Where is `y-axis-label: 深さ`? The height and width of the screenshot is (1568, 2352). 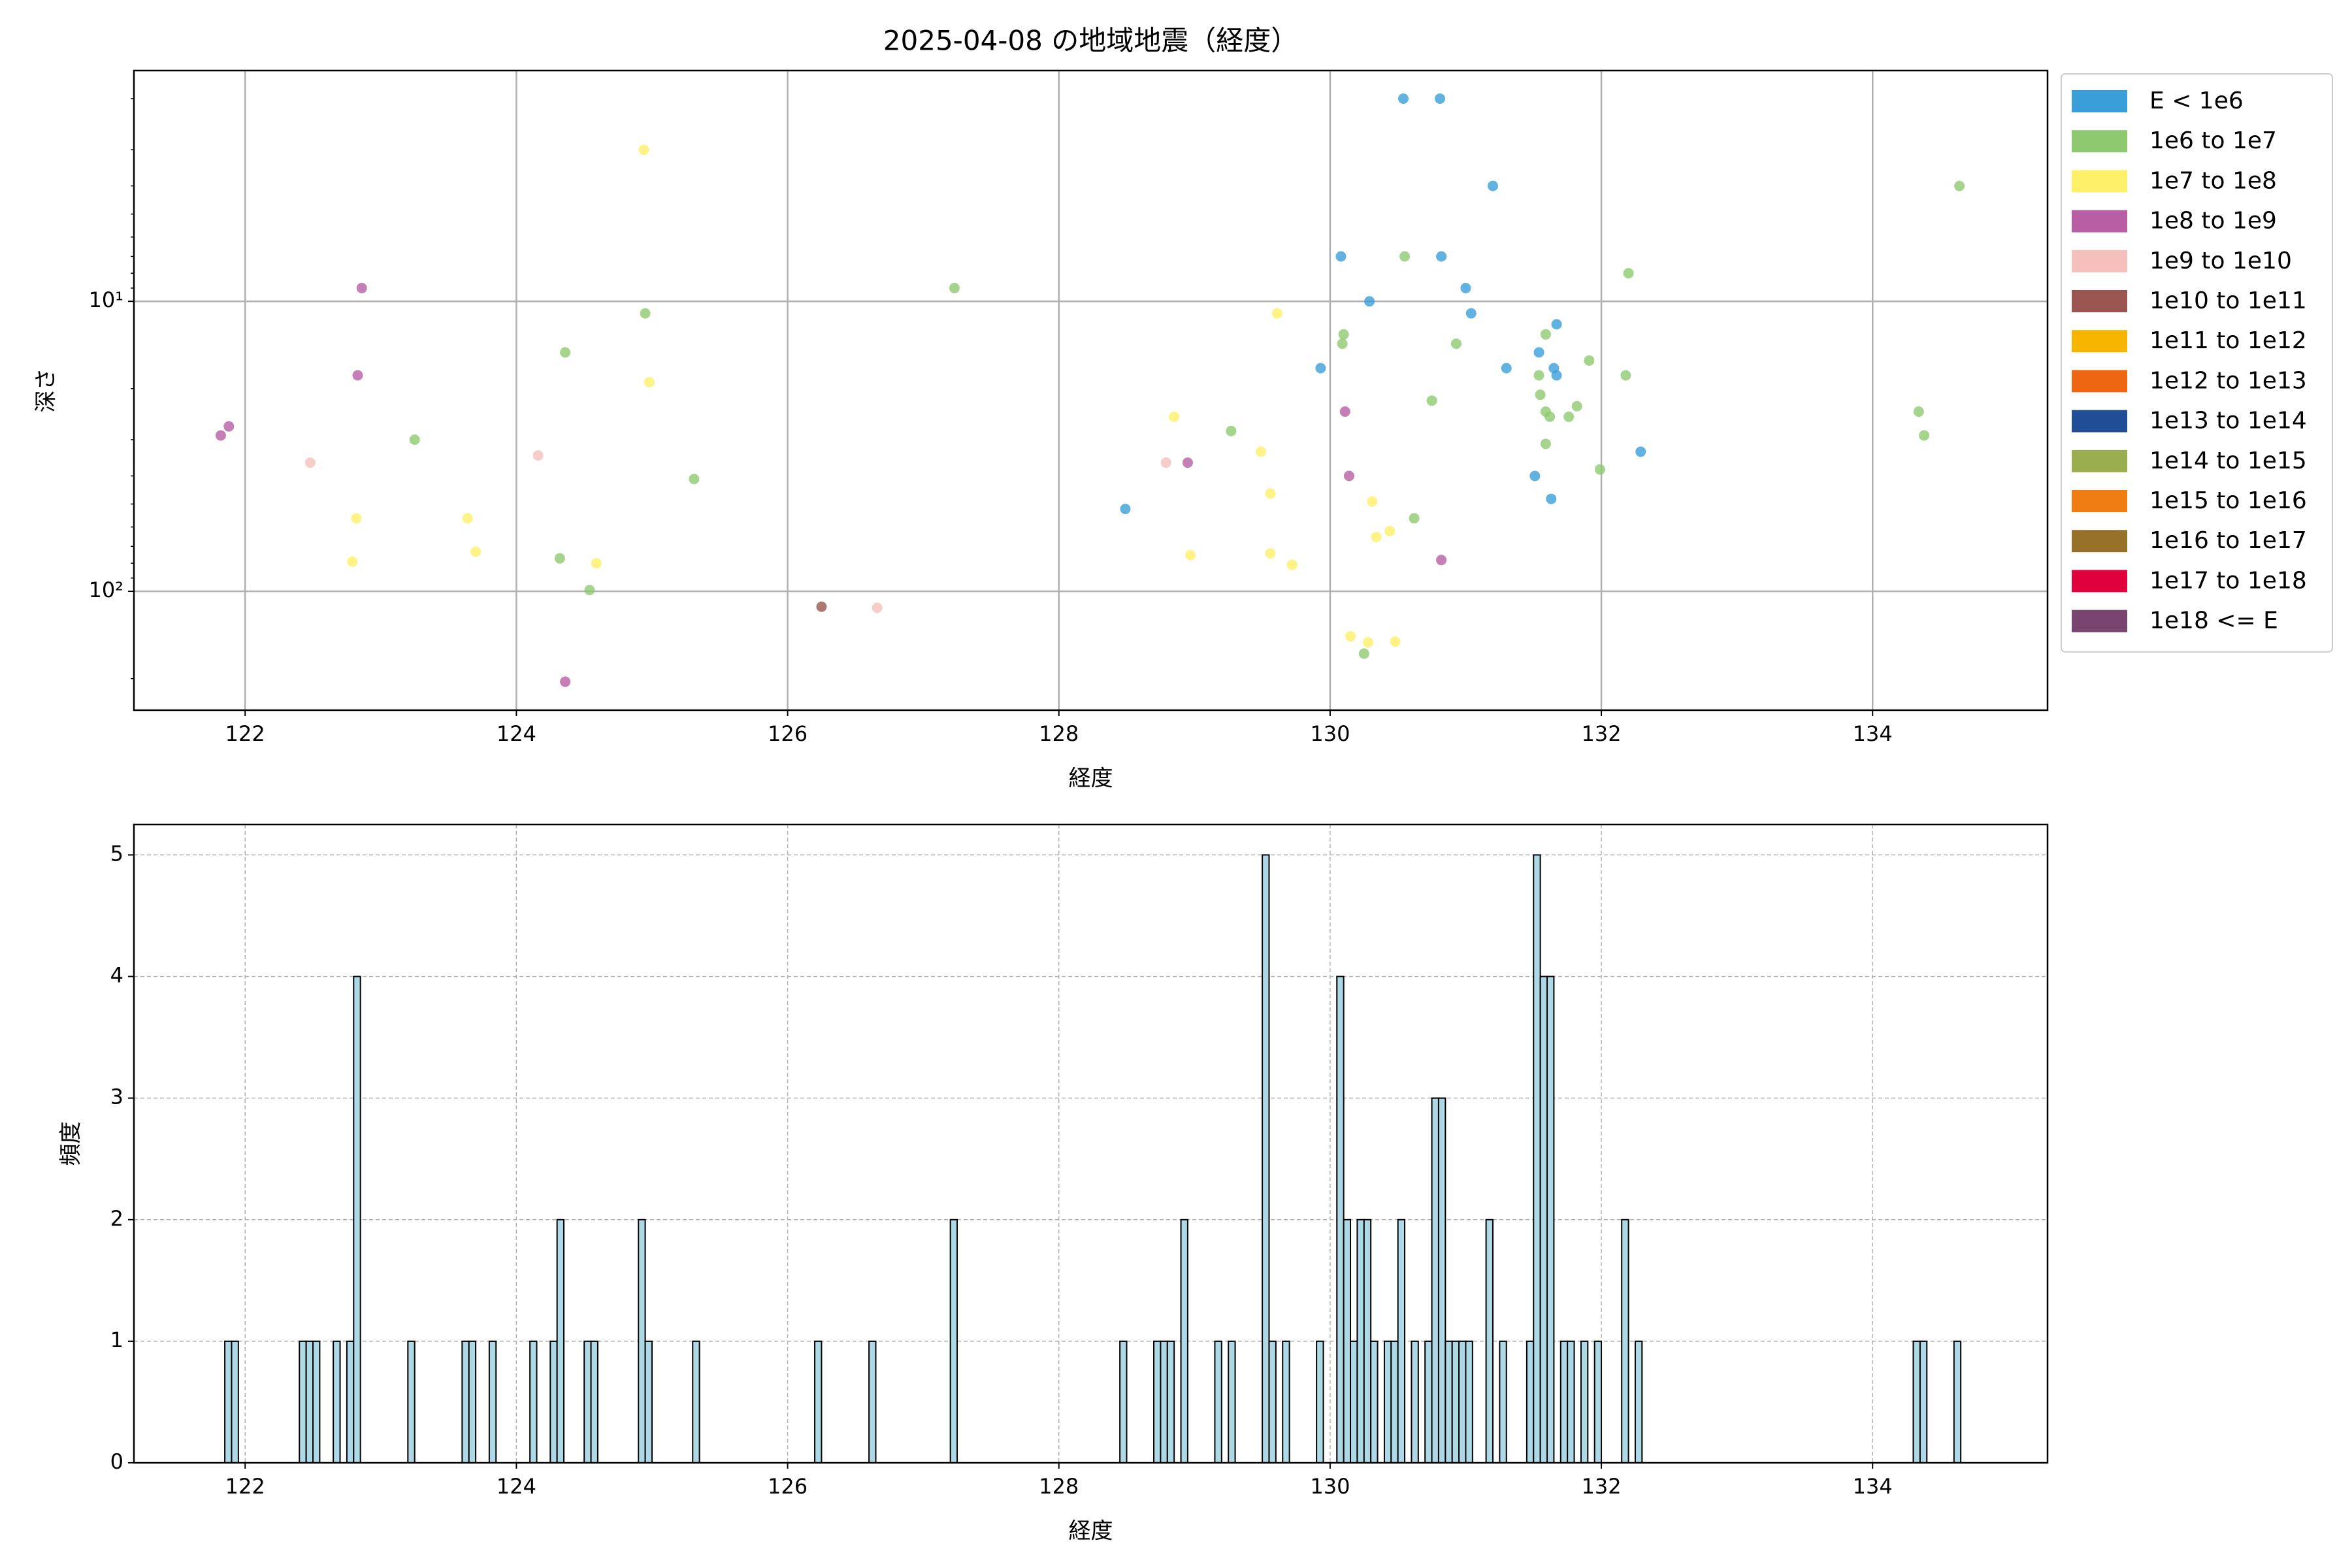
y-axis-label: 深さ is located at coordinates (46, 390).